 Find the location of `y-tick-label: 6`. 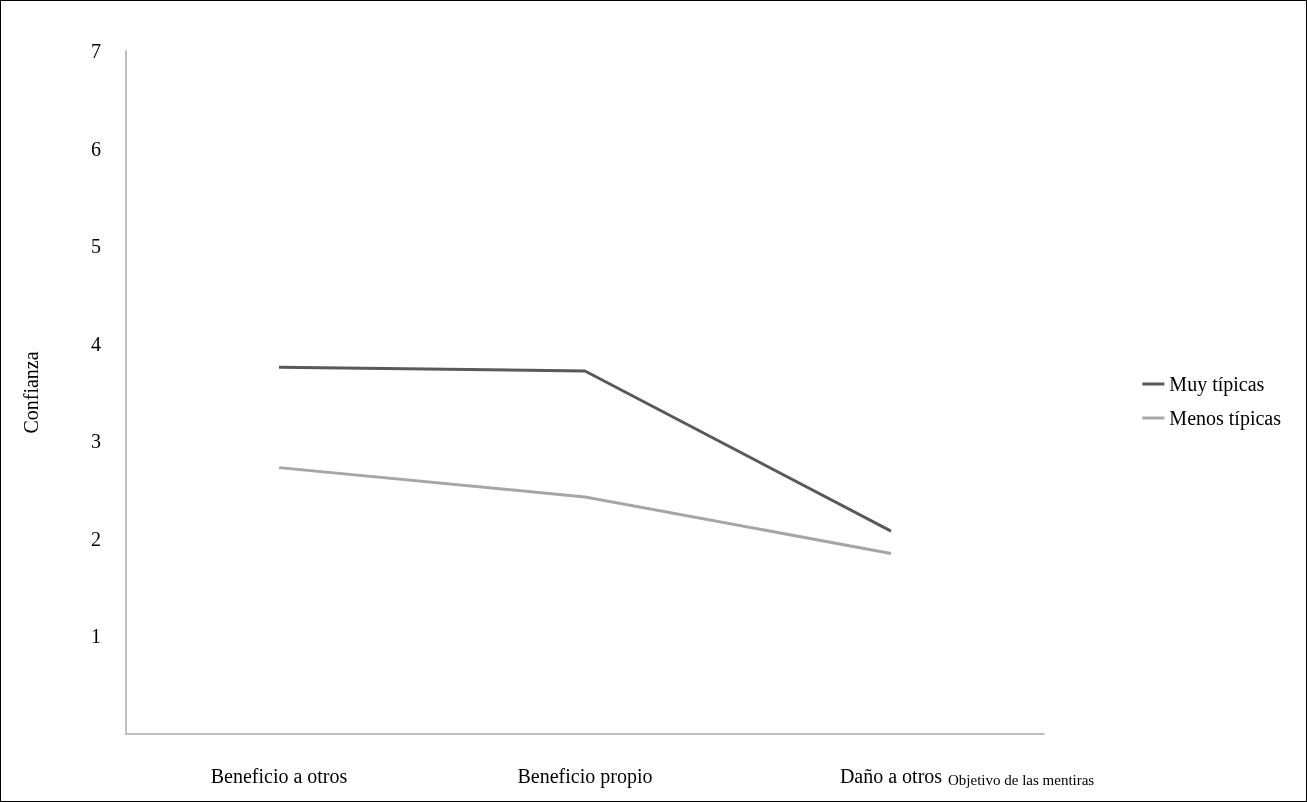

y-tick-label: 6 is located at coordinates (96, 148).